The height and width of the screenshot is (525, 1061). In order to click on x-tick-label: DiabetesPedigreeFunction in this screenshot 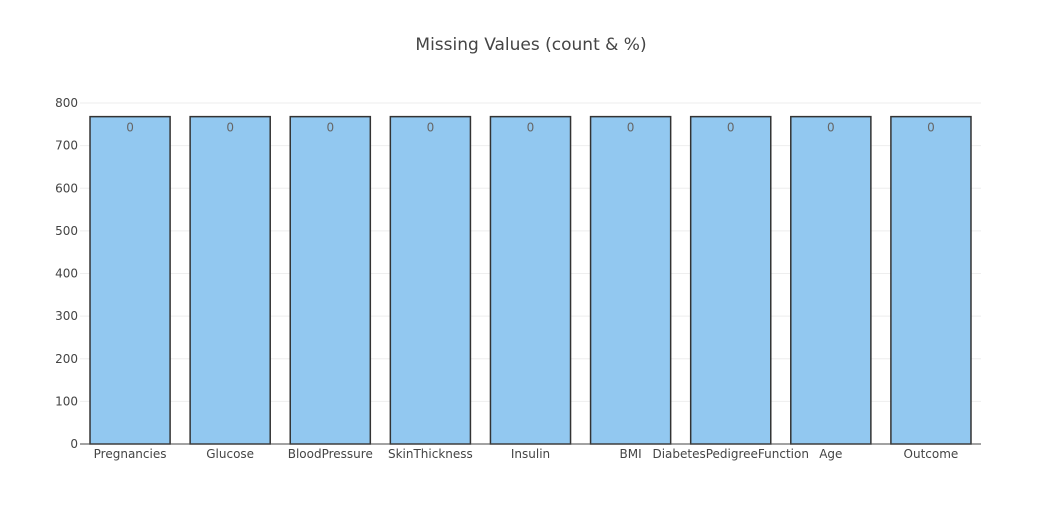, I will do `click(730, 454)`.